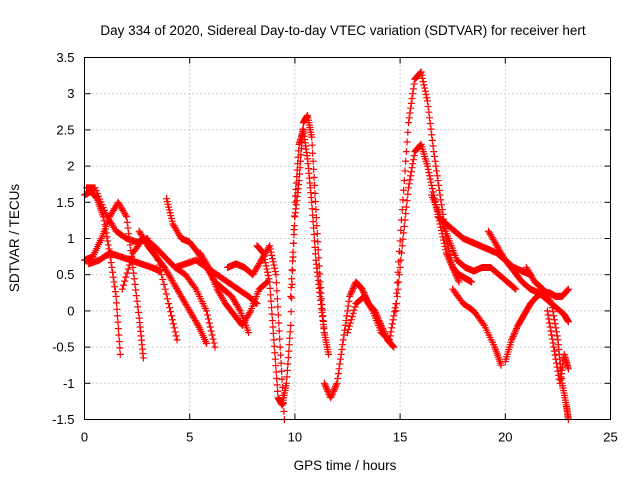 The height and width of the screenshot is (480, 640). I want to click on y-tick-label: 1.5, so click(65, 202).